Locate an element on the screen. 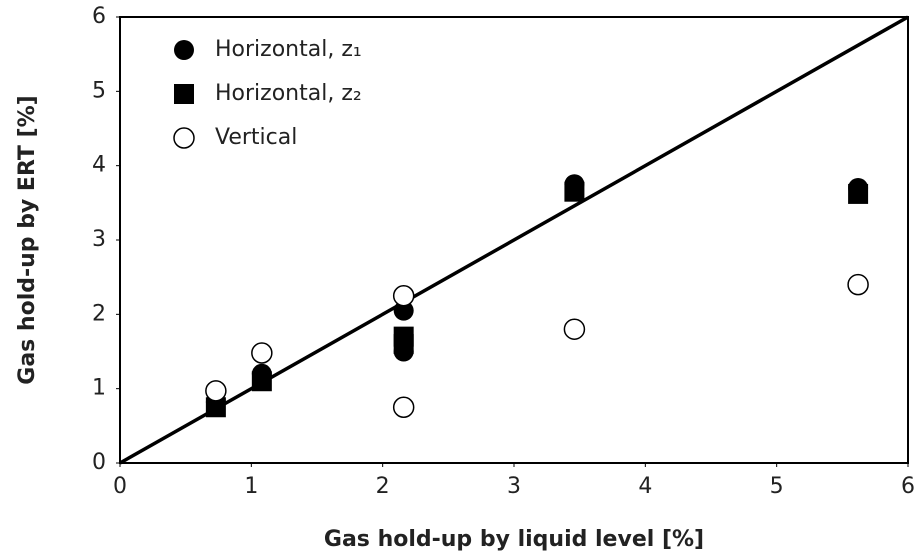  x-tick-label: 2 is located at coordinates (383, 486).